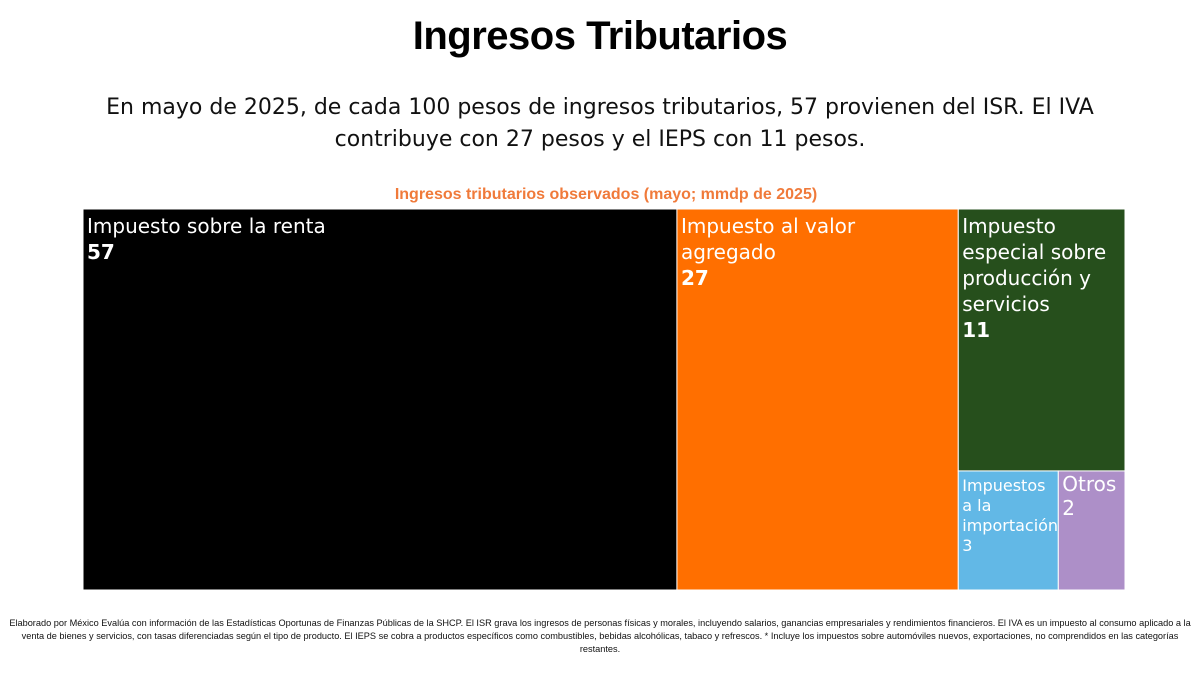 Image resolution: width=1200 pixels, height=675 pixels. I want to click on treemap-label: Impuesto sobre la renta, so click(206, 226).